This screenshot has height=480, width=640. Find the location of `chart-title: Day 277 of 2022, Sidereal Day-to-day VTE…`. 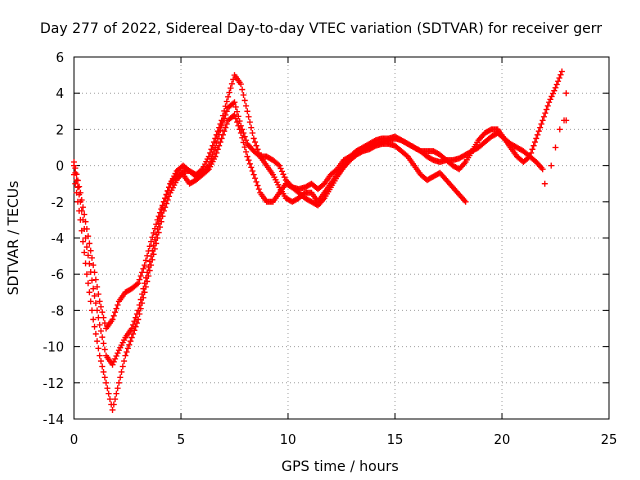

chart-title: Day 277 of 2022, Sidereal Day-to-day VTE… is located at coordinates (321, 29).